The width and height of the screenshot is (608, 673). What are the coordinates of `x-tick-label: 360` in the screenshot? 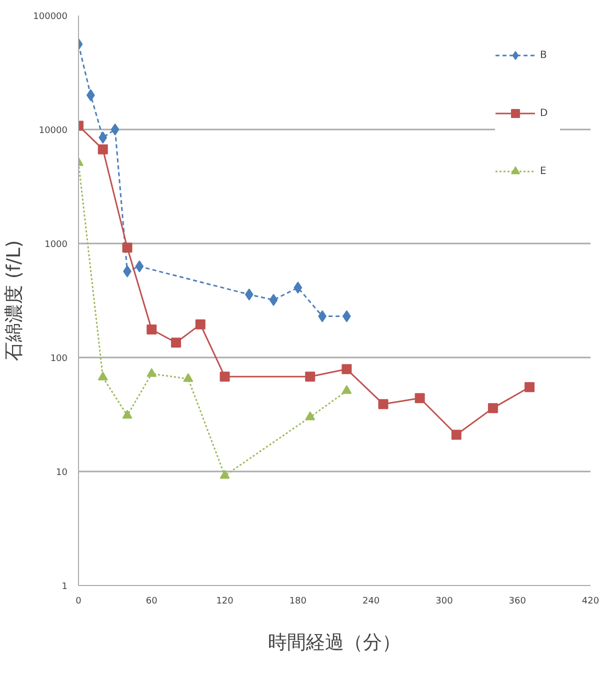 It's located at (517, 601).